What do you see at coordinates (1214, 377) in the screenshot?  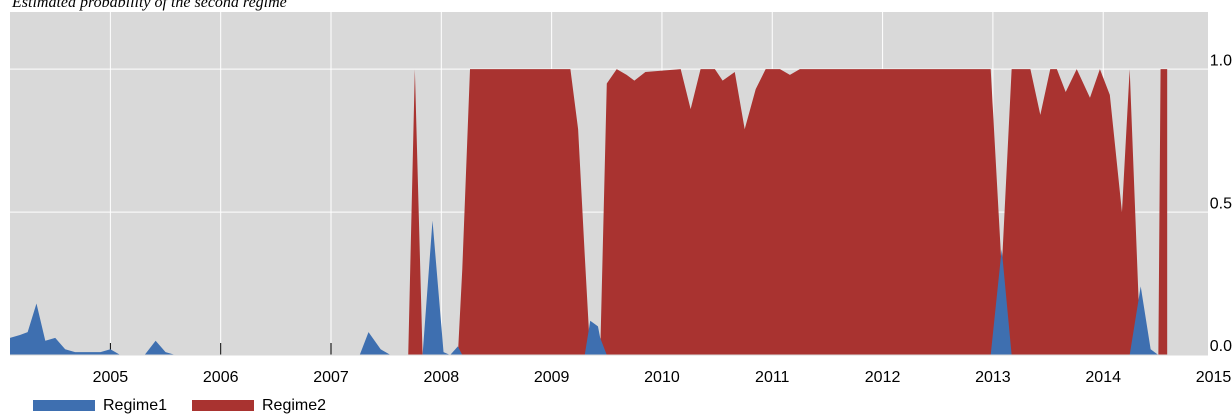 I see `x-tick-label: 2015` at bounding box center [1214, 377].